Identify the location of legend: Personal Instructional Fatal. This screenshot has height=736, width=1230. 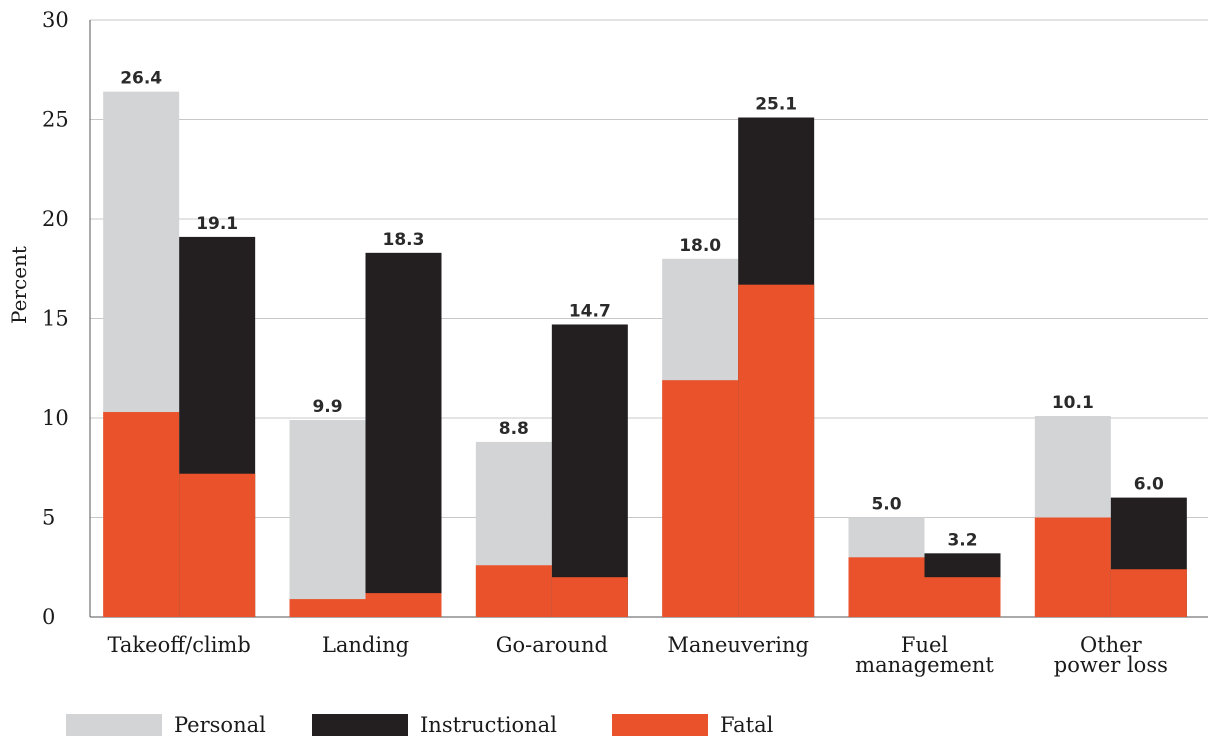
(420, 724).